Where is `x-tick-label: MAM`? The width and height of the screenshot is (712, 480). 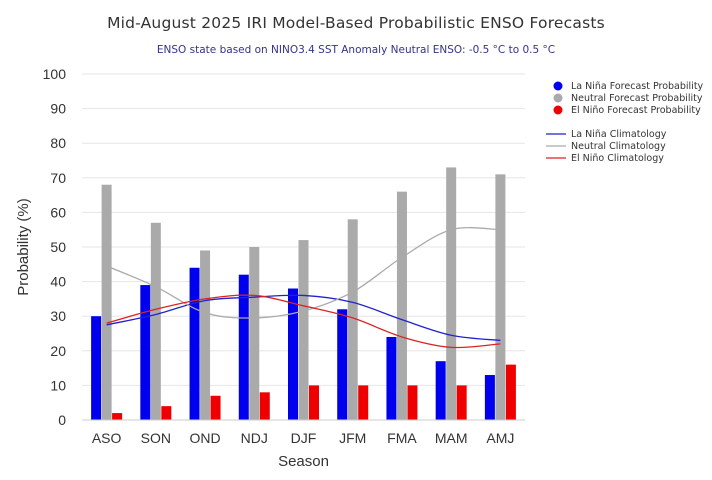 x-tick-label: MAM is located at coordinates (451, 438).